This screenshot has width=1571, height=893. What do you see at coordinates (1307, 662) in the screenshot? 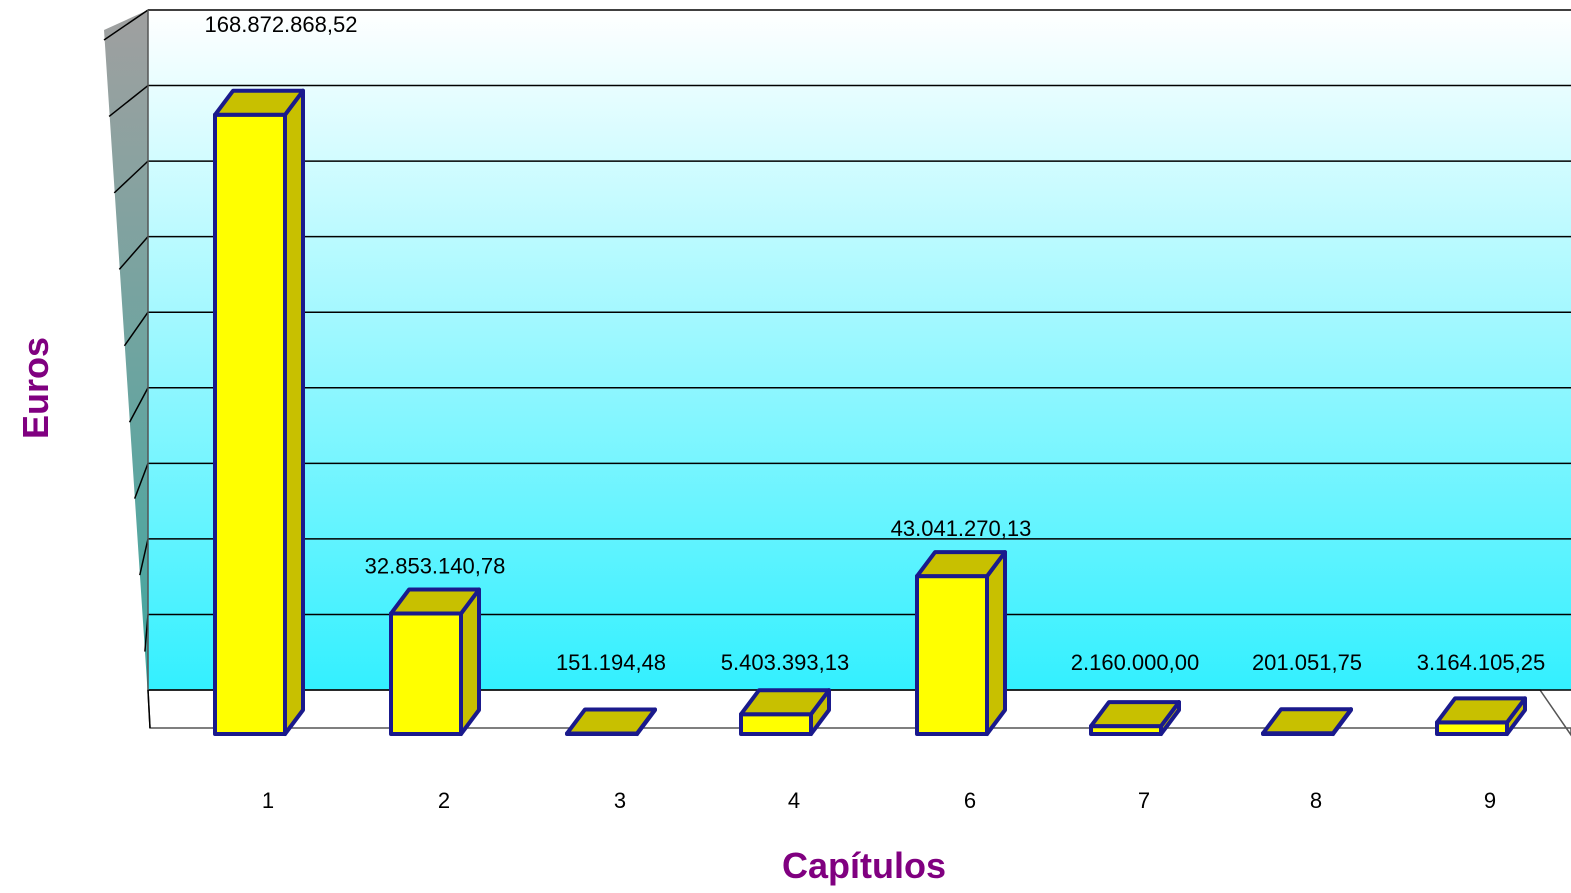
I see `data-label: 201.051,75` at bounding box center [1307, 662].